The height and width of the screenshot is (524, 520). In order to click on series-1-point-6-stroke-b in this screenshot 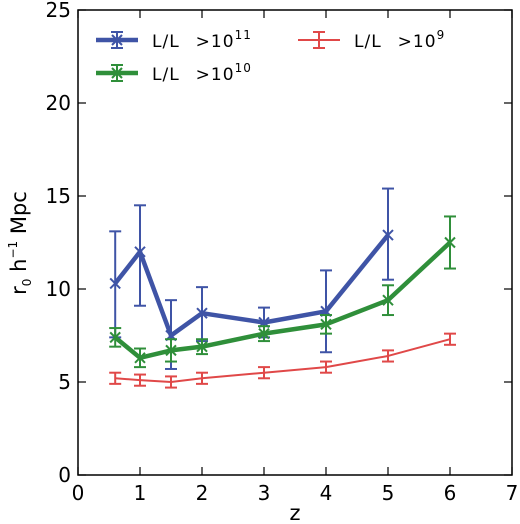, I will do `click(388, 300)`.